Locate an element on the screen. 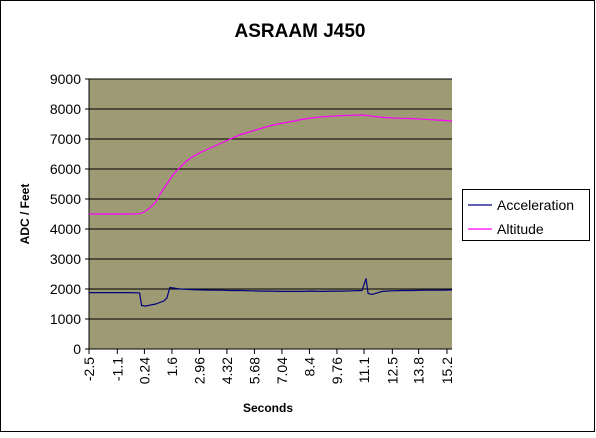 This screenshot has width=596, height=438. legend is located at coordinates (526, 215).